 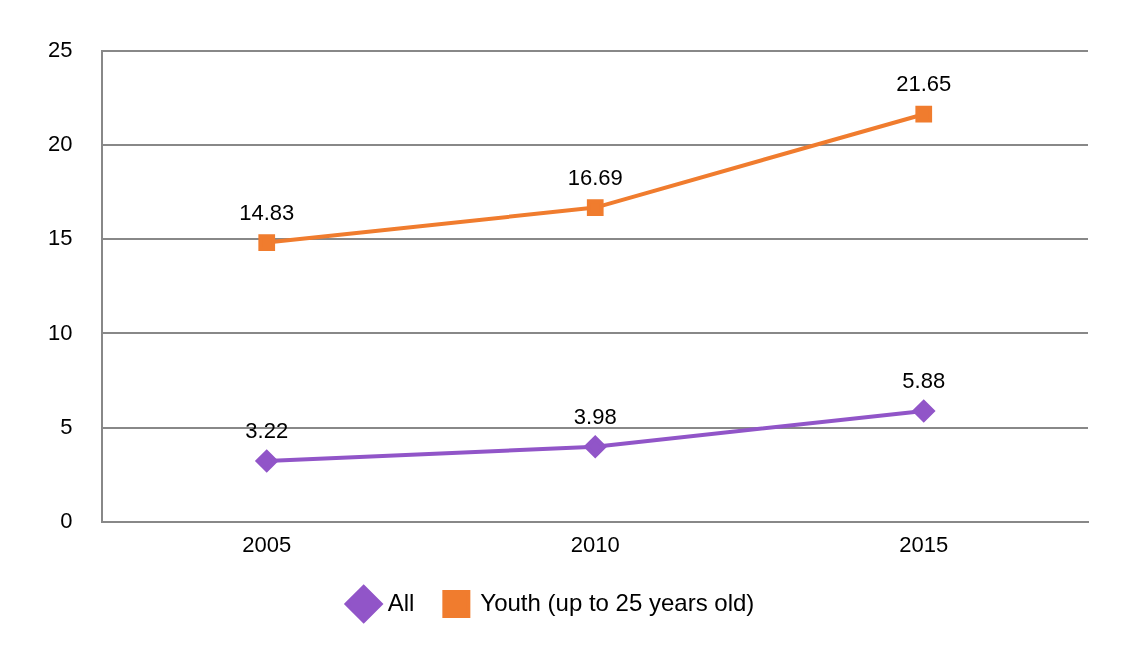 What do you see at coordinates (617, 602) in the screenshot?
I see `legend-label: Youth (up to 25 years old)` at bounding box center [617, 602].